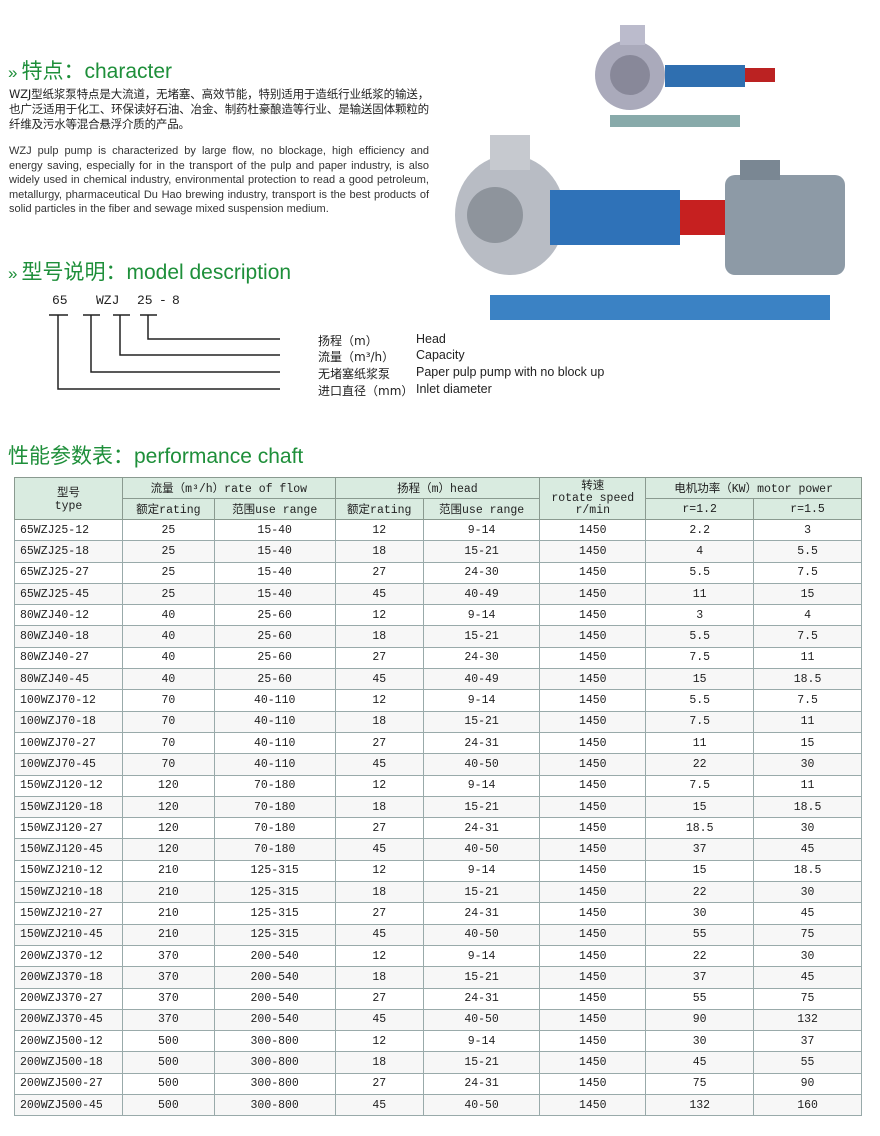 This screenshot has height=1136, width=880. I want to click on cell-type: 80WZJ40-12, so click(68, 615).